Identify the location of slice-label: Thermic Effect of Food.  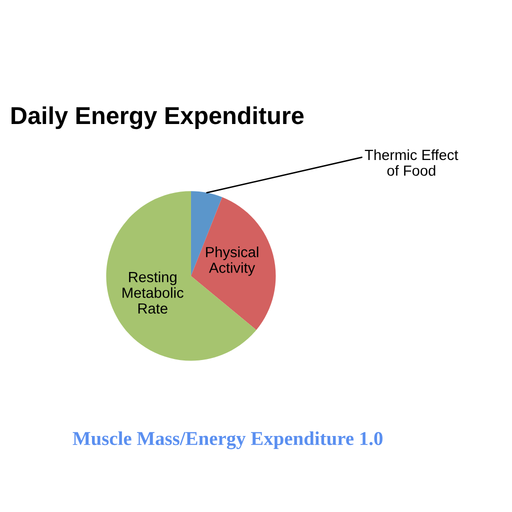
(411, 162).